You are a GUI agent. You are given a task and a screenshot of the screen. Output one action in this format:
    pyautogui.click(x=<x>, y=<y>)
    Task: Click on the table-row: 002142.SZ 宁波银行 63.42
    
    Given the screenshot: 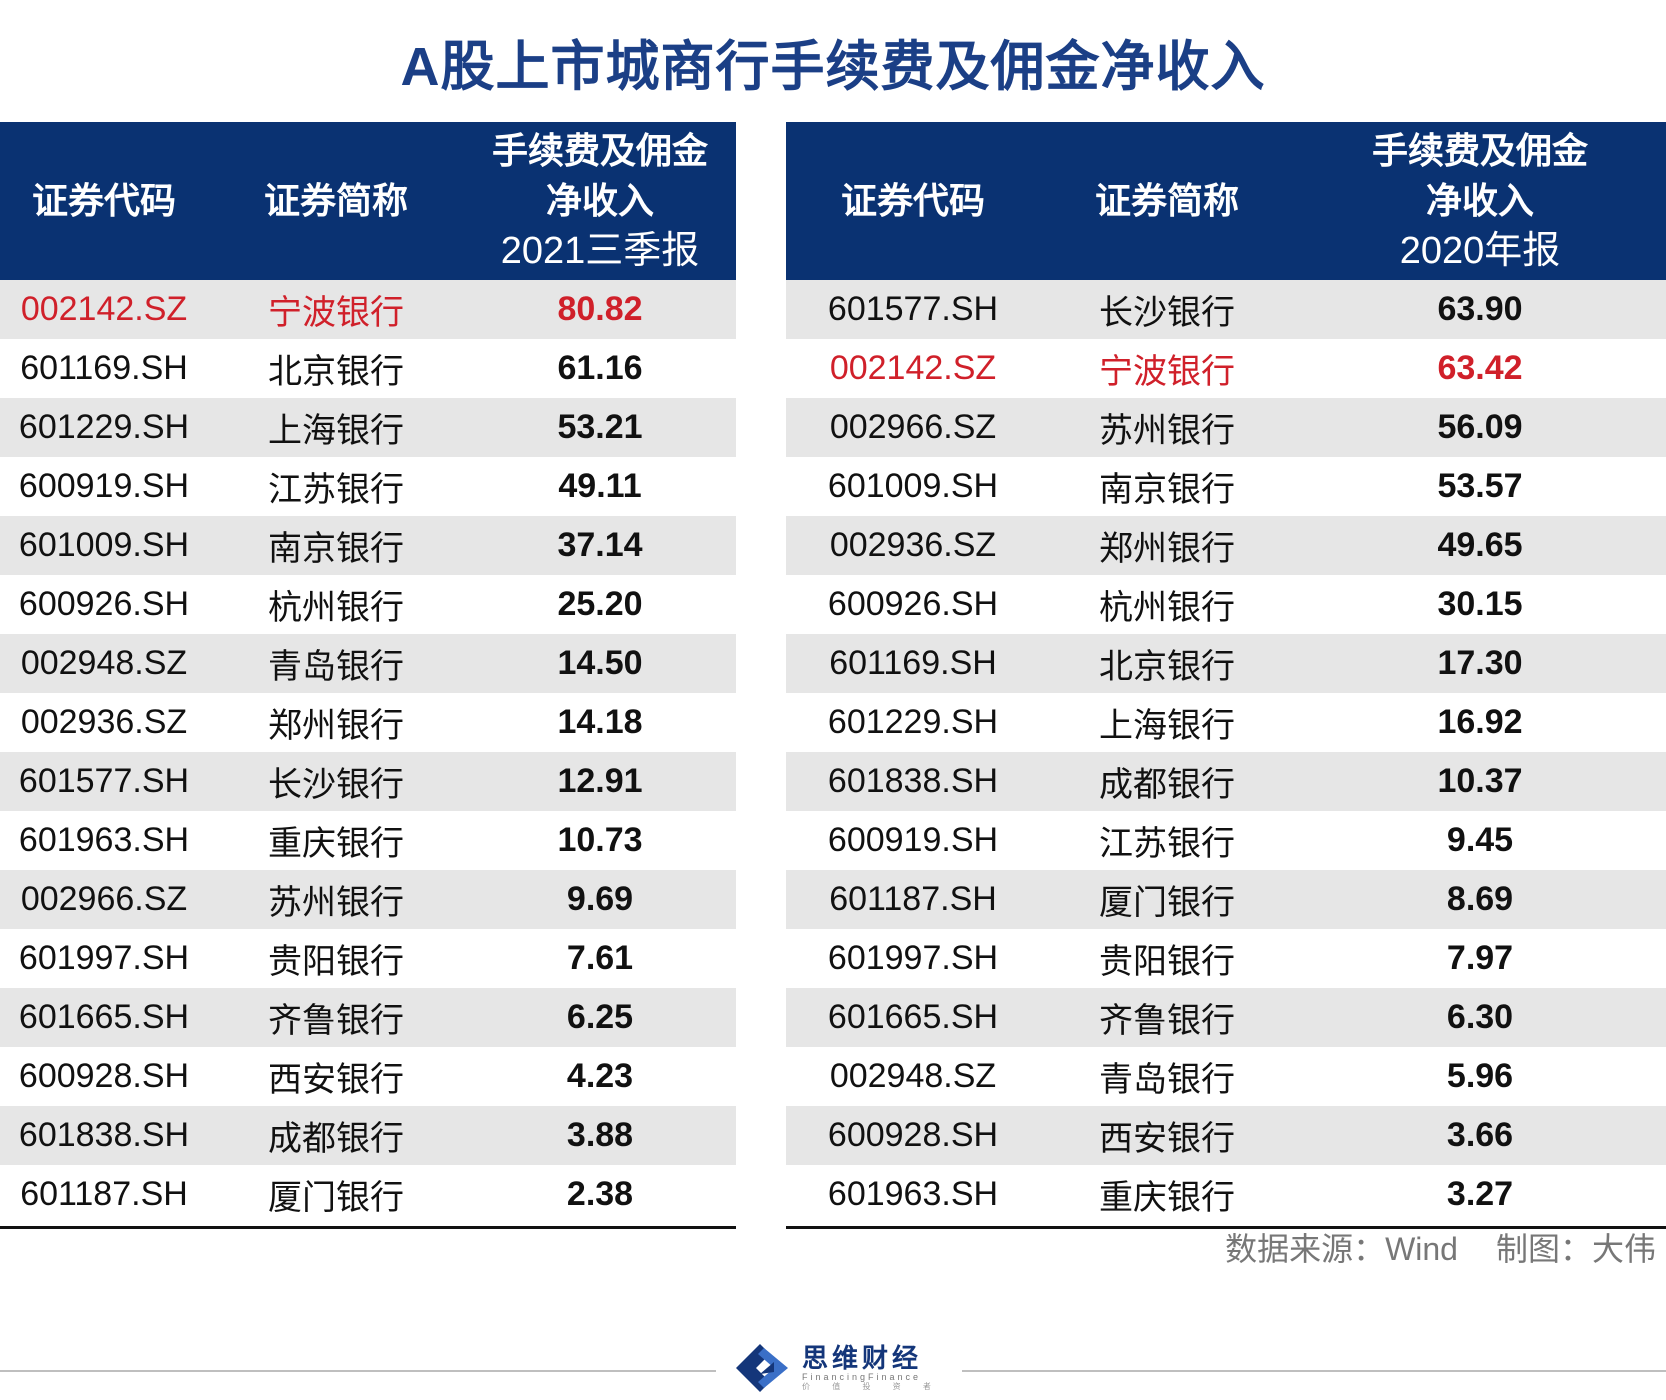 What is the action you would take?
    pyautogui.click(x=1226, y=368)
    